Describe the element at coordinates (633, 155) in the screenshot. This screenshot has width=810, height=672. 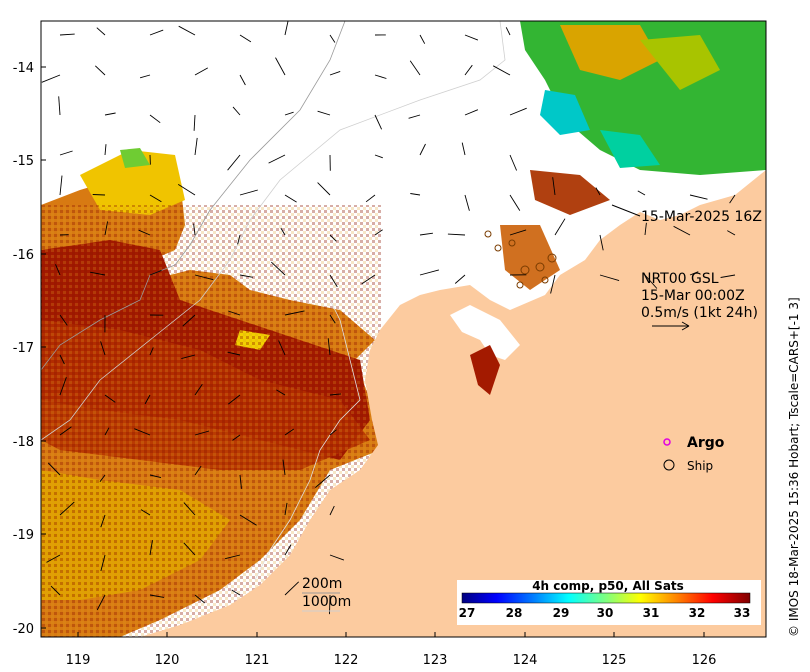
I see `sst-field-east` at that location.